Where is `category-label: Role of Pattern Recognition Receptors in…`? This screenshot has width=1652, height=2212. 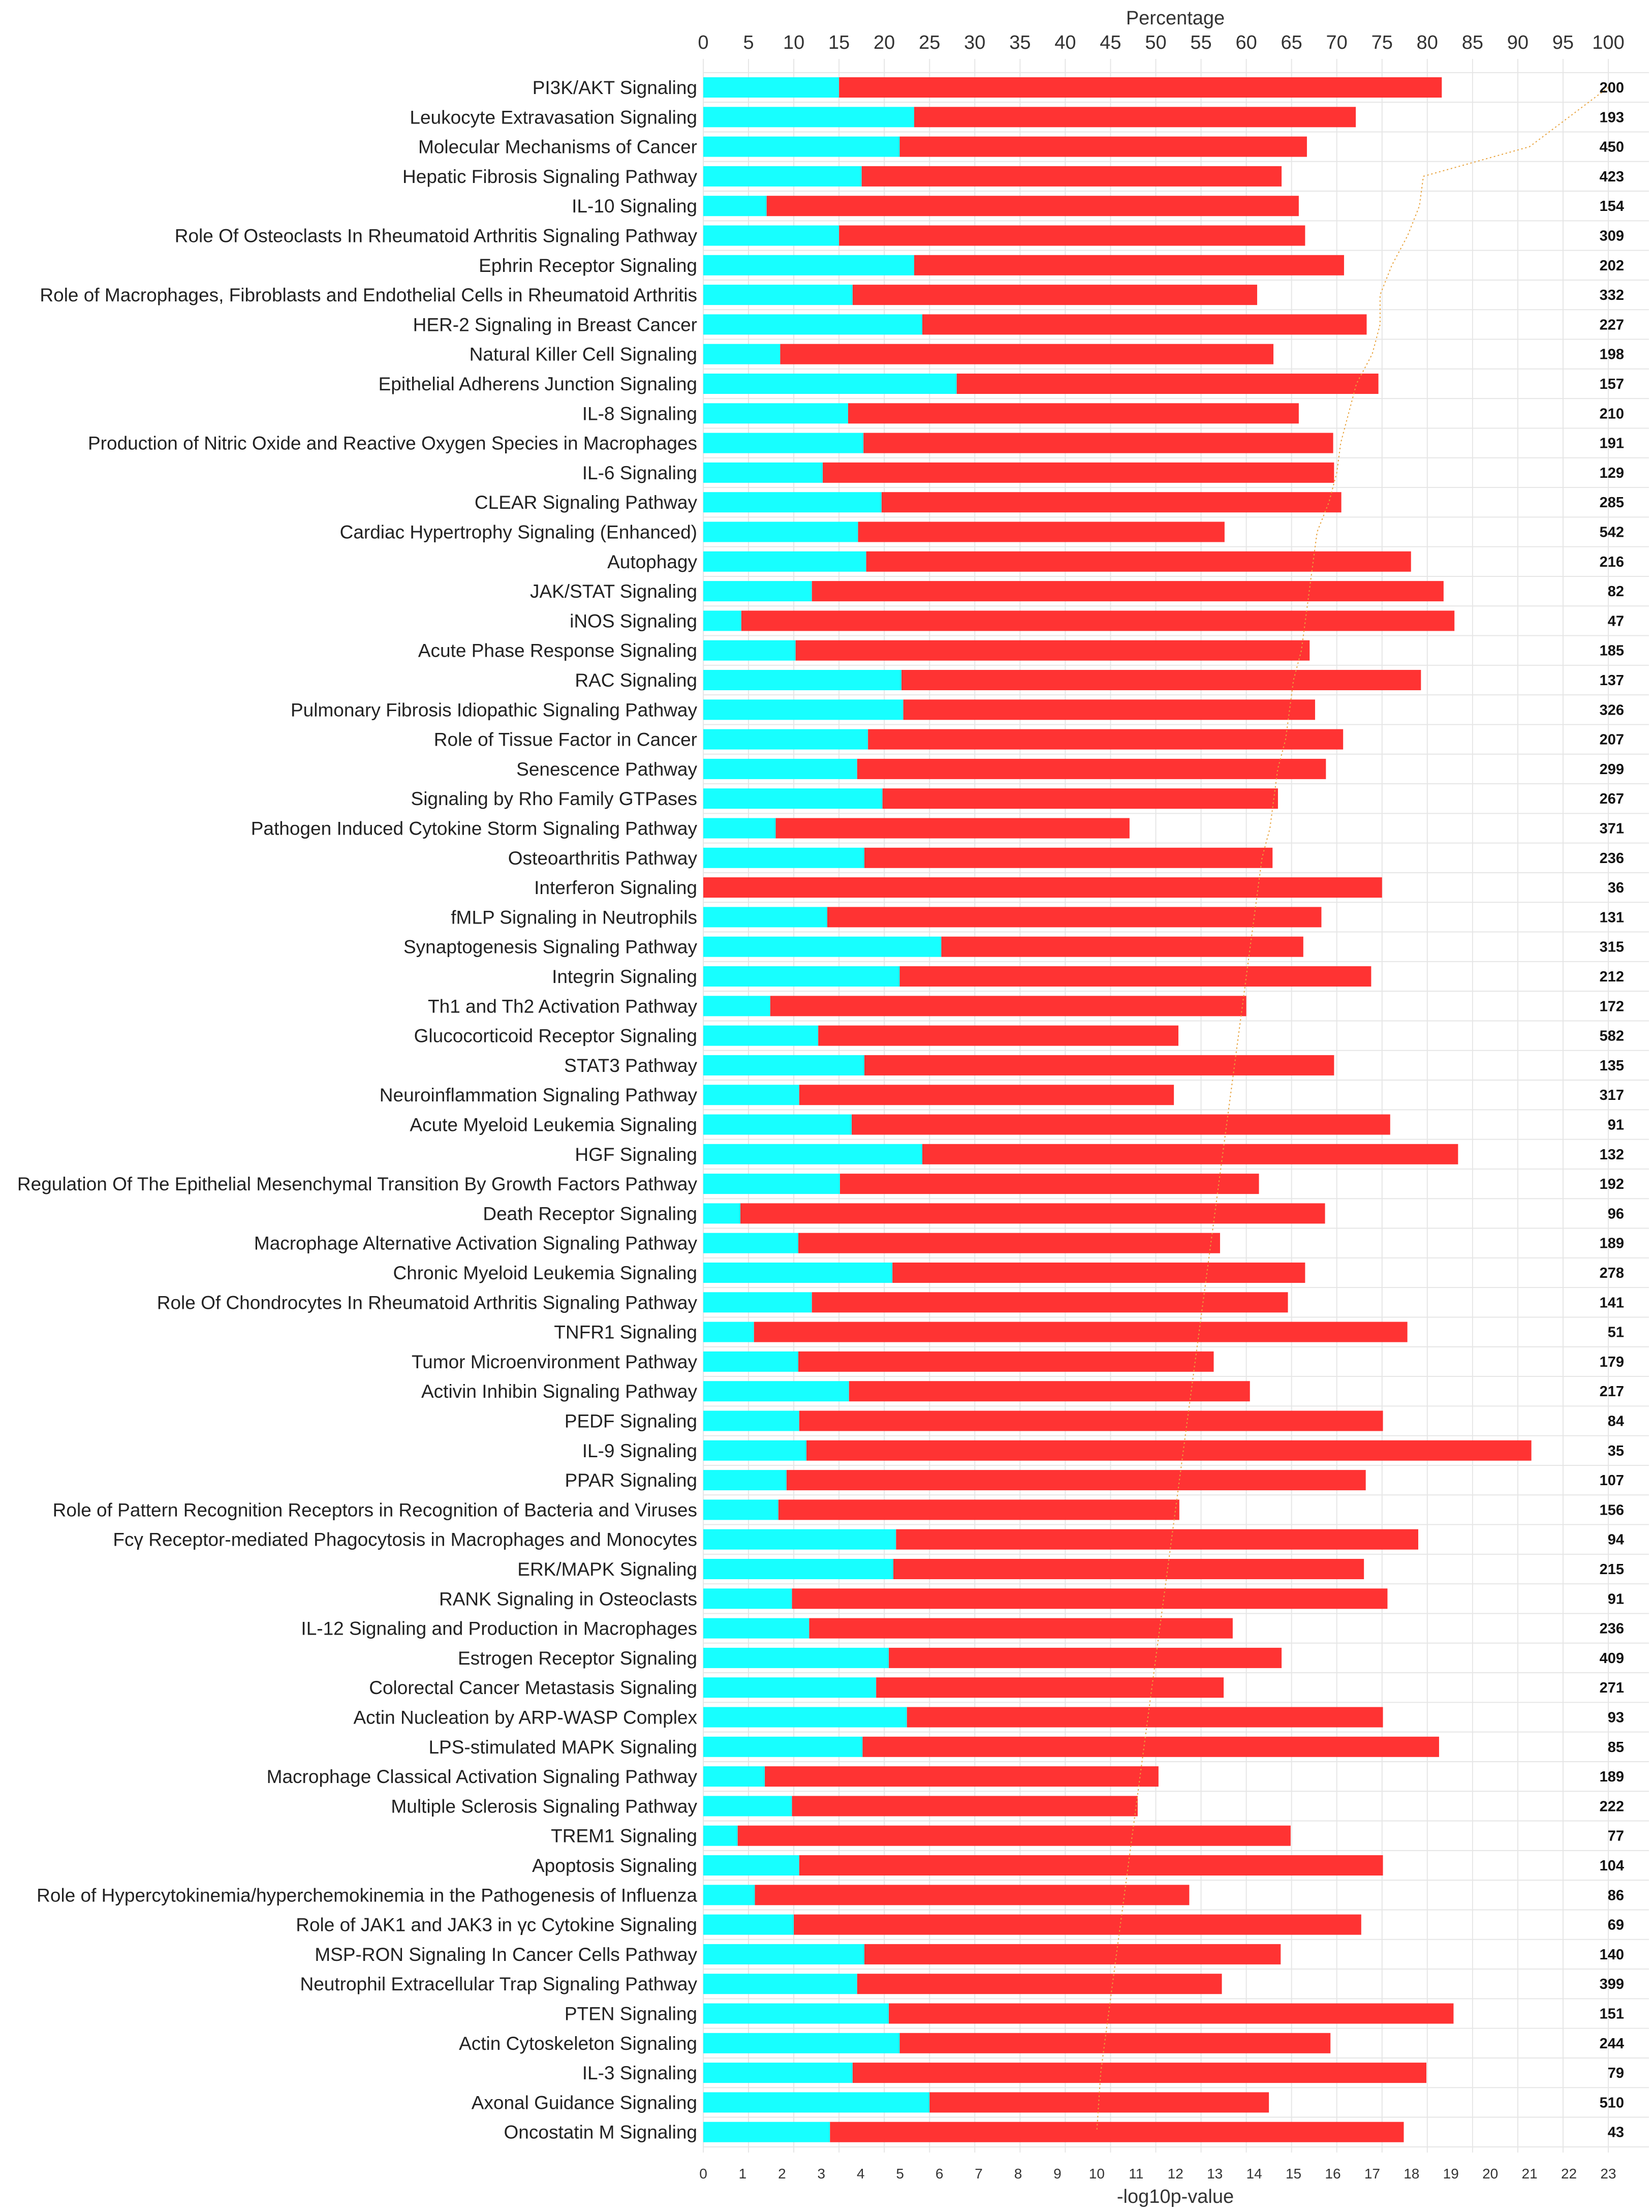 category-label: Role of Pattern Recognition Receptors in… is located at coordinates (375, 1509).